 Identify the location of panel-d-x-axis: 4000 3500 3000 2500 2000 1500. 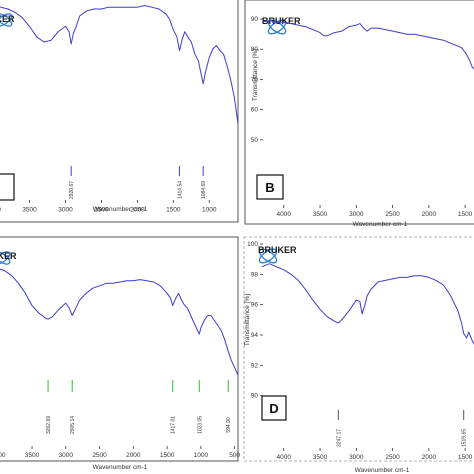
(375, 454).